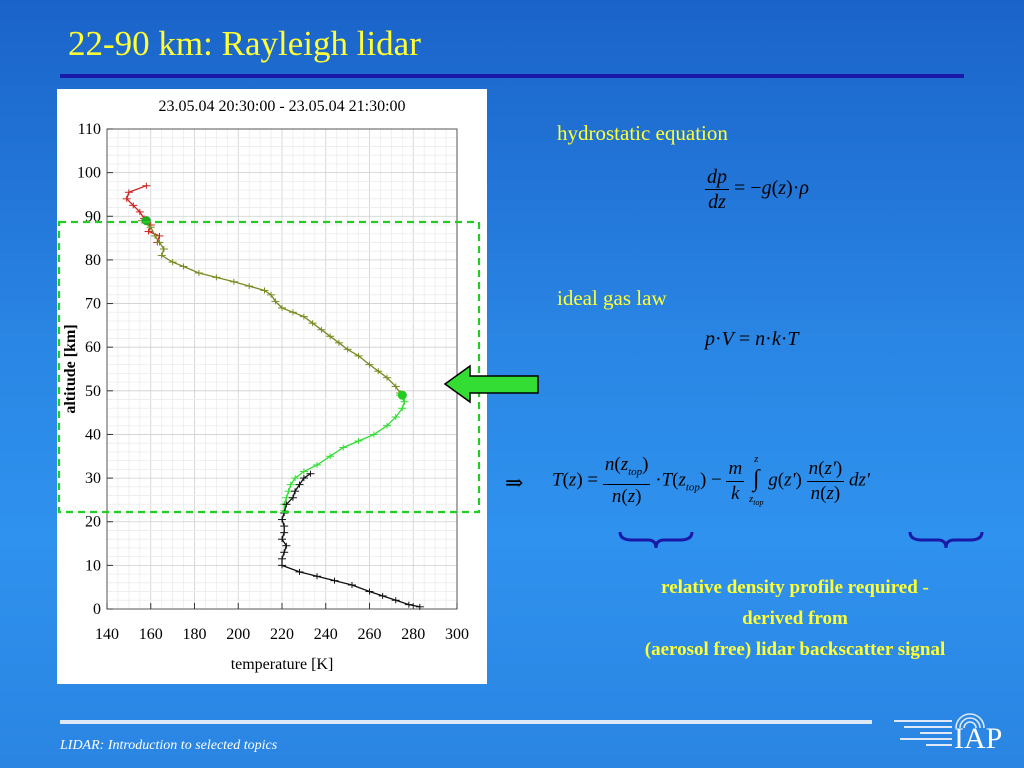 The width and height of the screenshot is (1024, 768). What do you see at coordinates (281, 106) in the screenshot?
I see `chart-title: 23.05.04 20:30:00 - 23.05.04 21:30:00` at bounding box center [281, 106].